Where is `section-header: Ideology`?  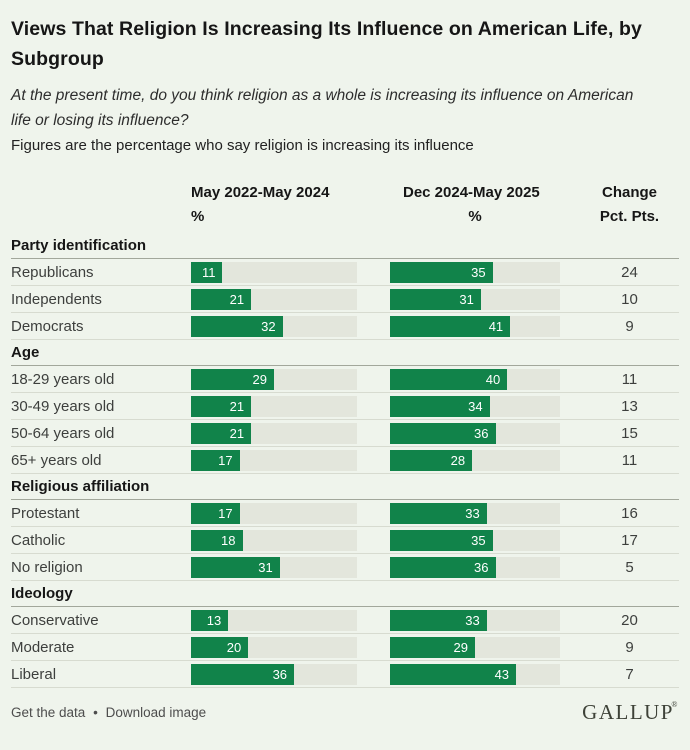
section-header: Ideology is located at coordinates (345, 594).